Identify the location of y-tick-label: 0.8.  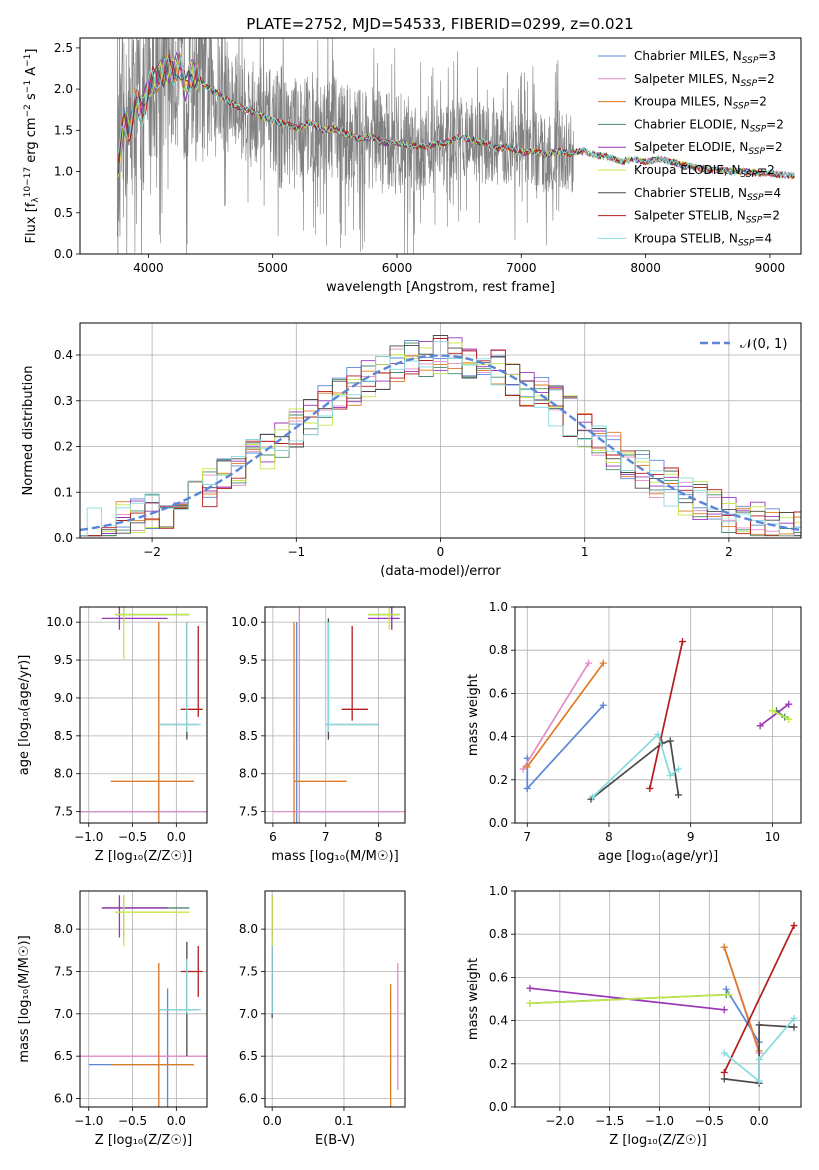
(498, 934).